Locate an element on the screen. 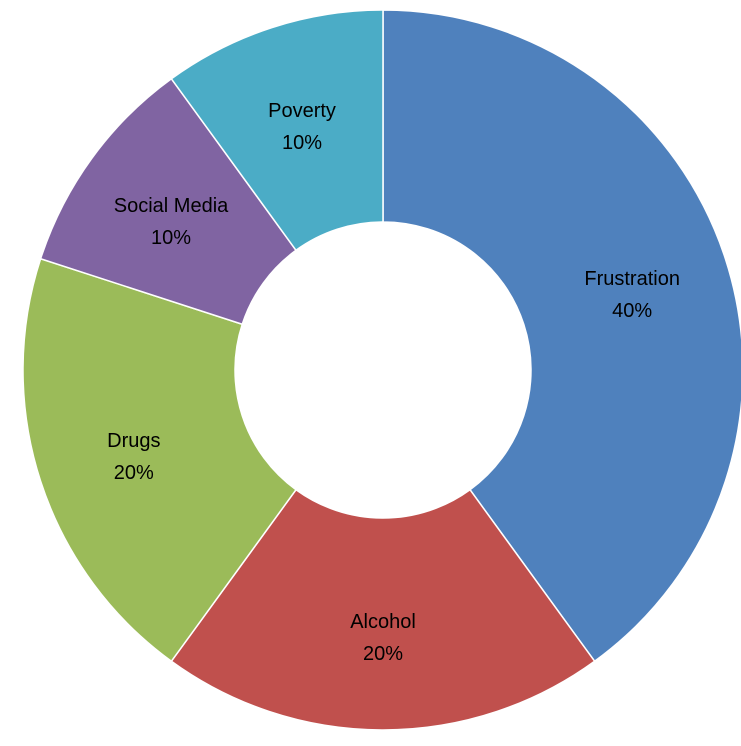 Image resolution: width=741 pixels, height=746 pixels. slice-percent-label: 40% is located at coordinates (632, 311).